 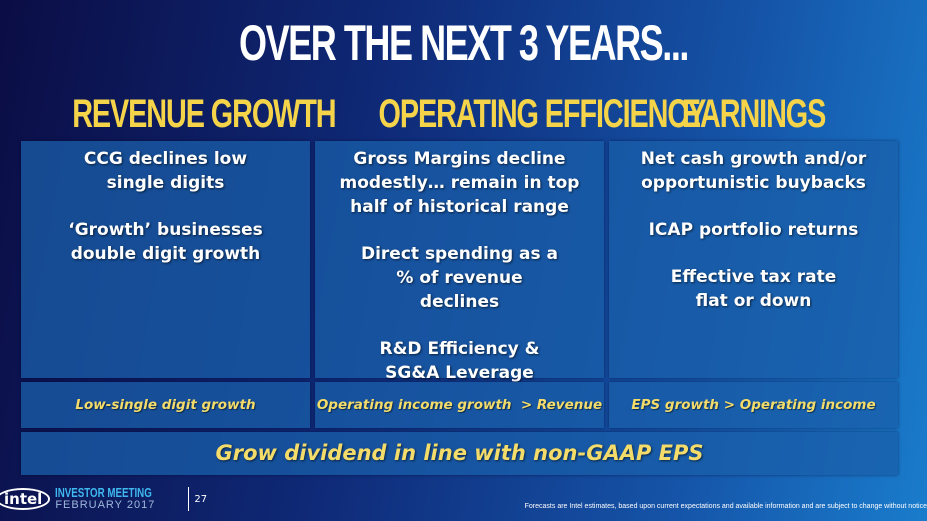 What do you see at coordinates (753, 289) in the screenshot?
I see `point: Effective tax rate flat or down` at bounding box center [753, 289].